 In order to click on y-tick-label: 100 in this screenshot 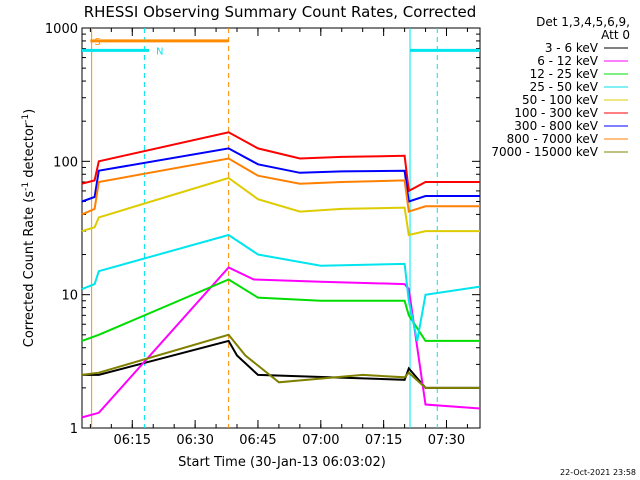, I will do `click(65, 162)`.